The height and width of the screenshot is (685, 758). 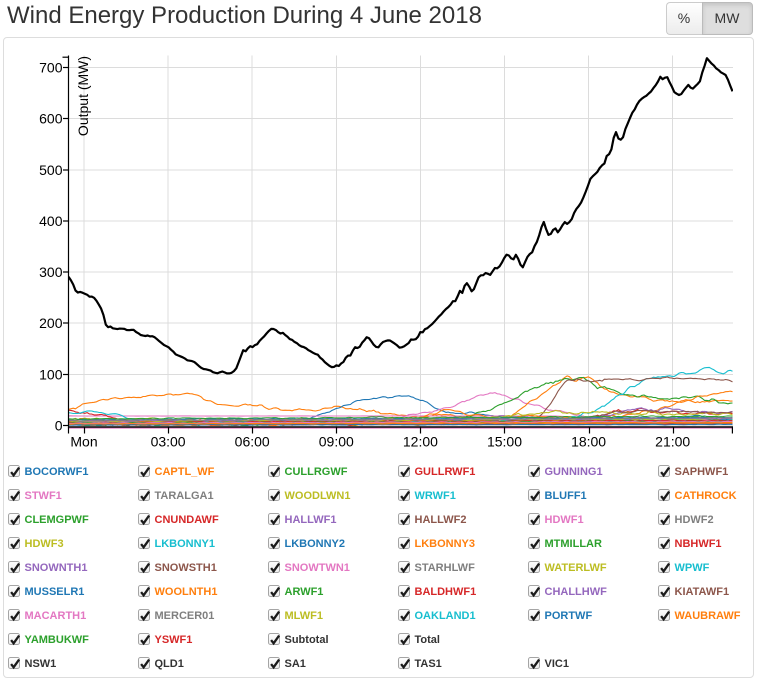 I want to click on svg-text: 400, so click(x=51, y=221).